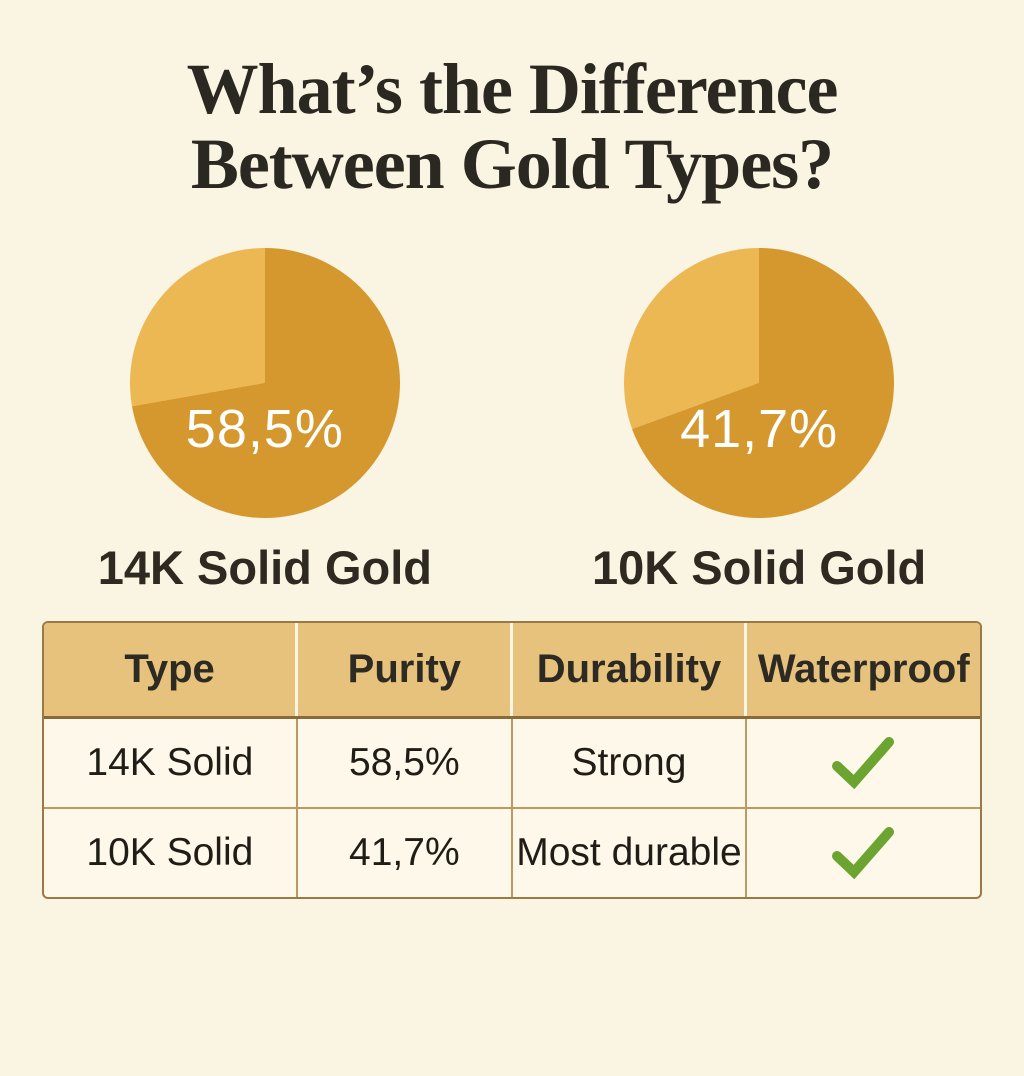 Image resolution: width=1024 pixels, height=1076 pixels. Describe the element at coordinates (512, 89) in the screenshot. I see `page-title-line-1: What’s the Difference` at that location.